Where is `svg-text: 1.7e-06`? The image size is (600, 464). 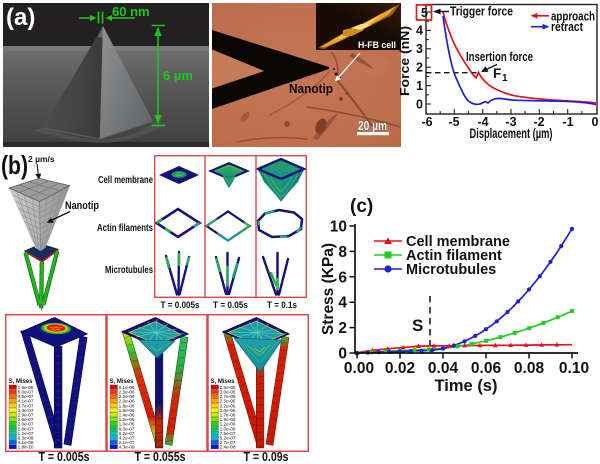 svg-text: 1.7e-06 is located at coordinates (228, 415).